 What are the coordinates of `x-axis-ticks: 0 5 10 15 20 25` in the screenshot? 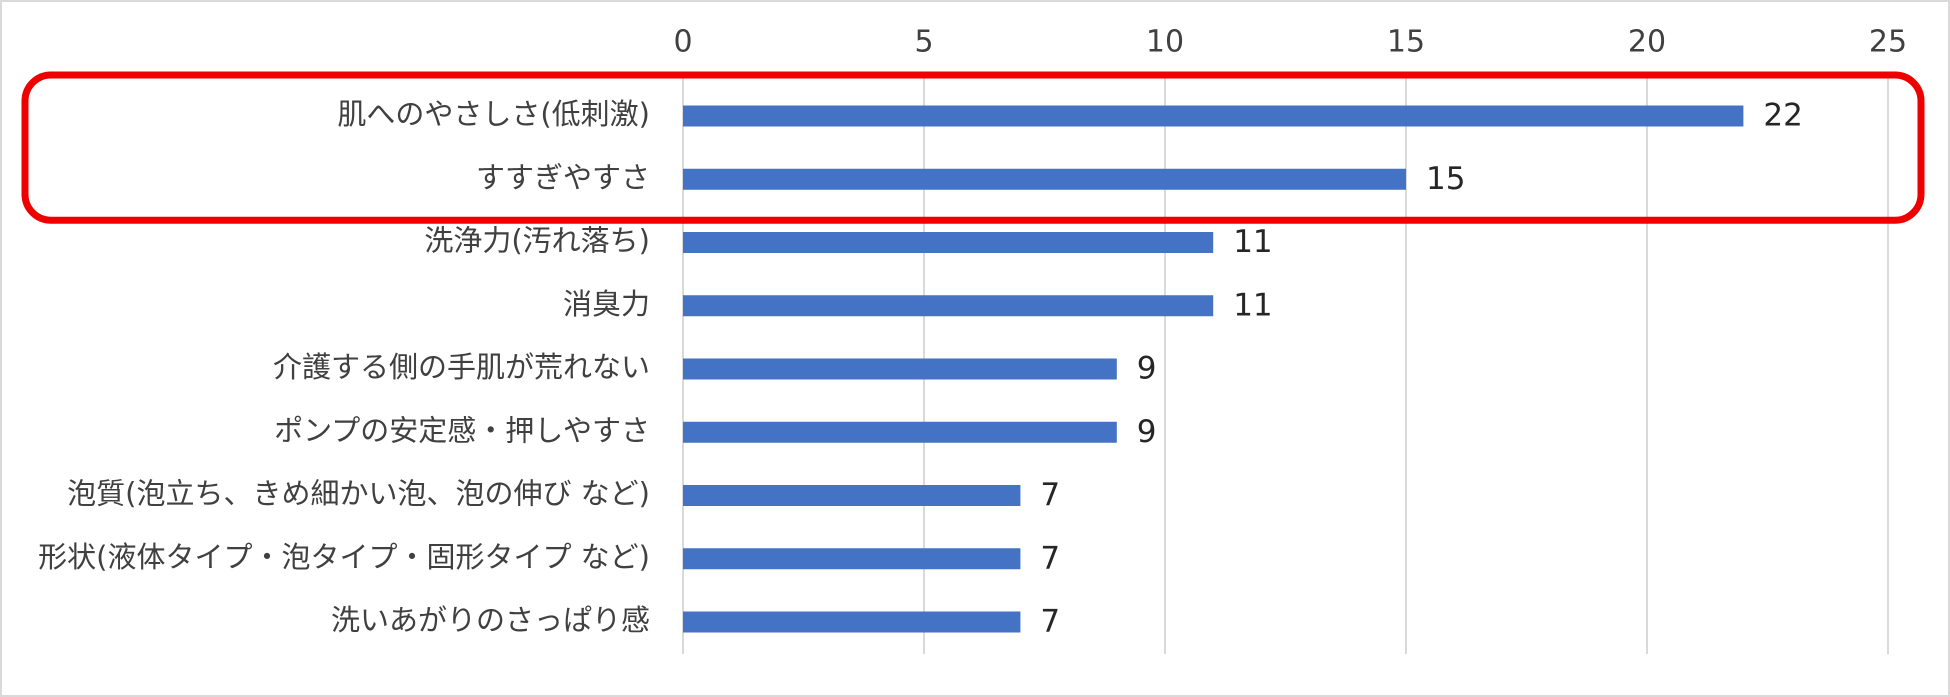 It's located at (1290, 42).